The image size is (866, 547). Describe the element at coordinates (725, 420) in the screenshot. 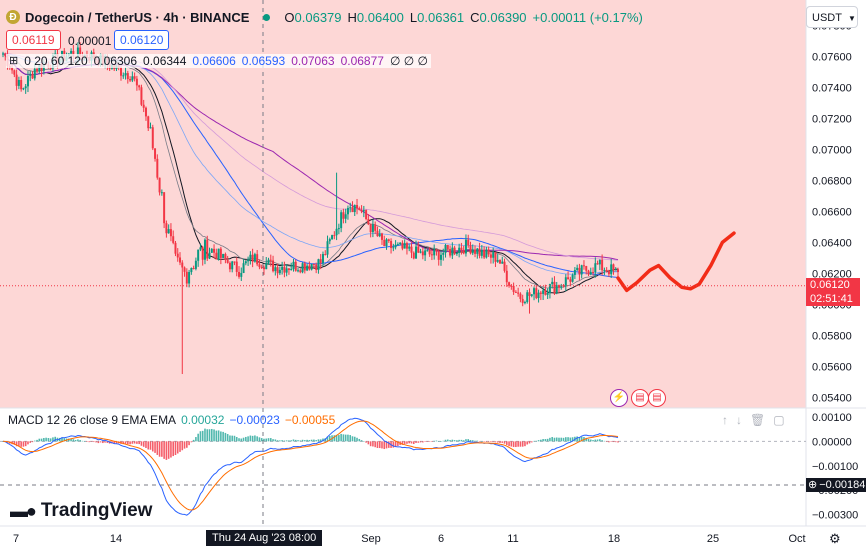

I see `move-up-icon: ↑` at that location.